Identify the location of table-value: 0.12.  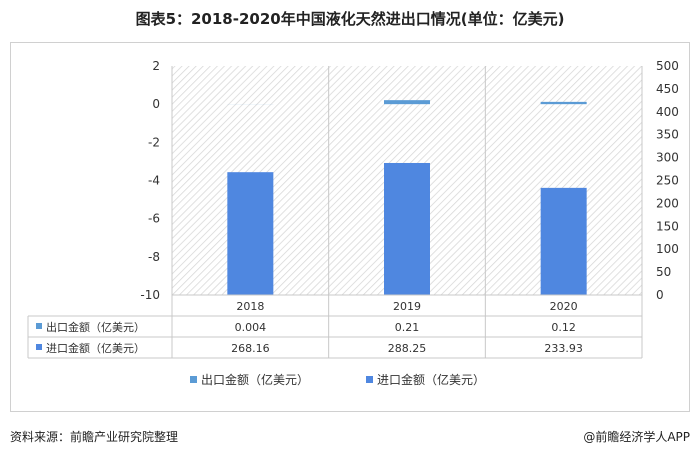
(563, 327).